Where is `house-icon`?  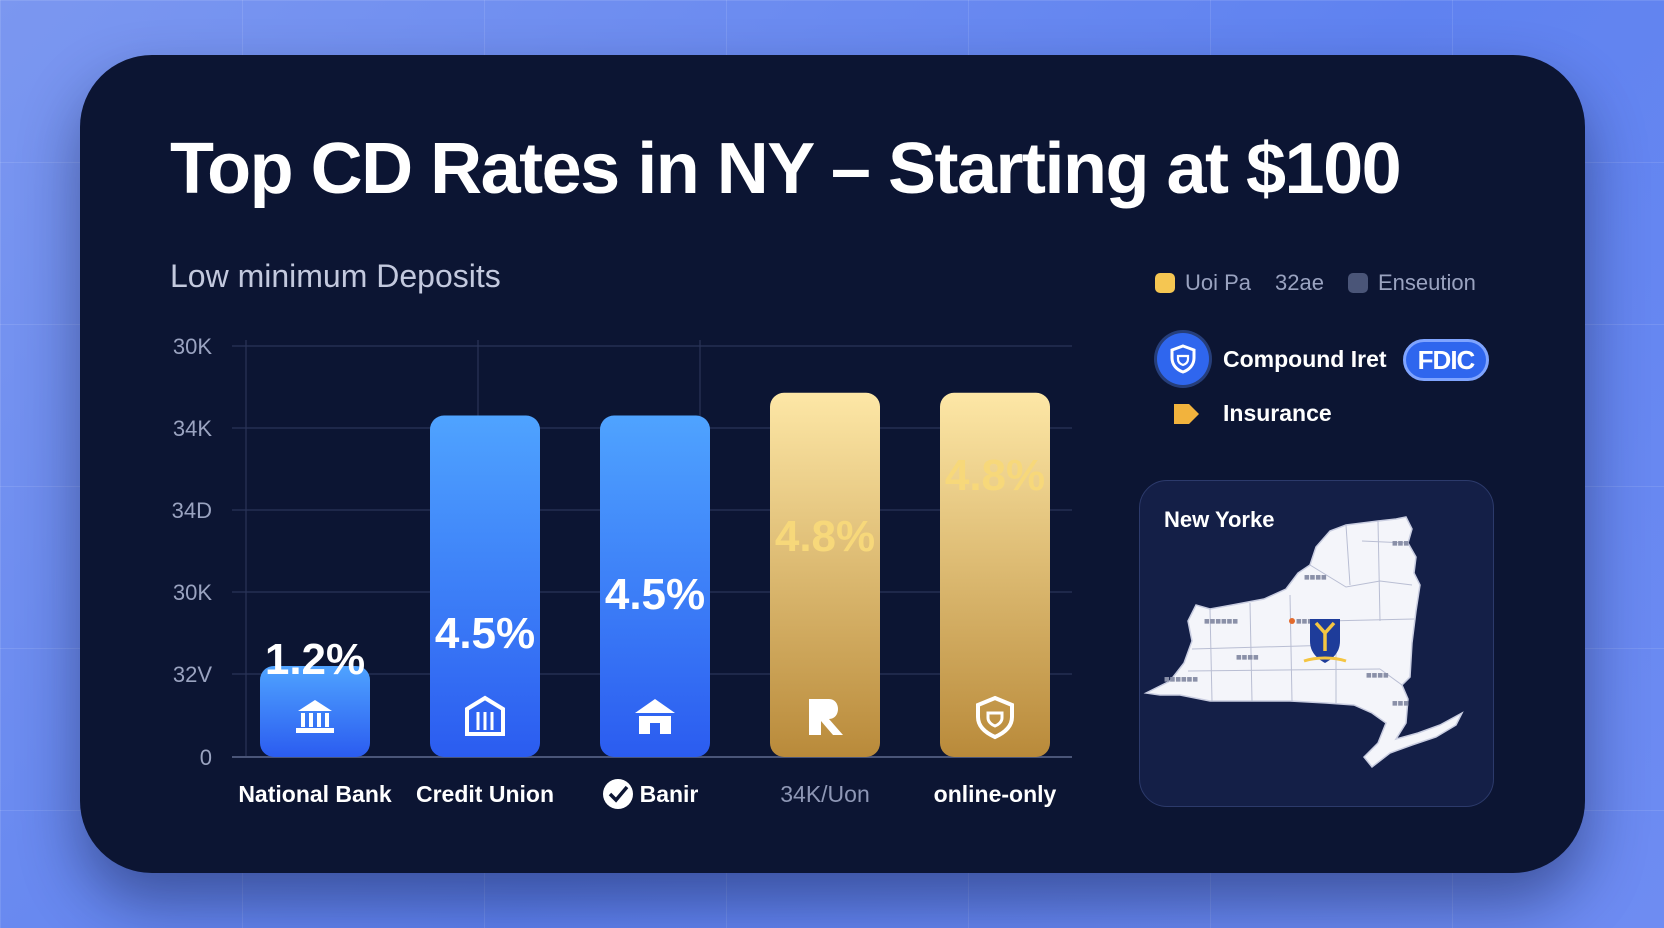
house-icon is located at coordinates (655, 716).